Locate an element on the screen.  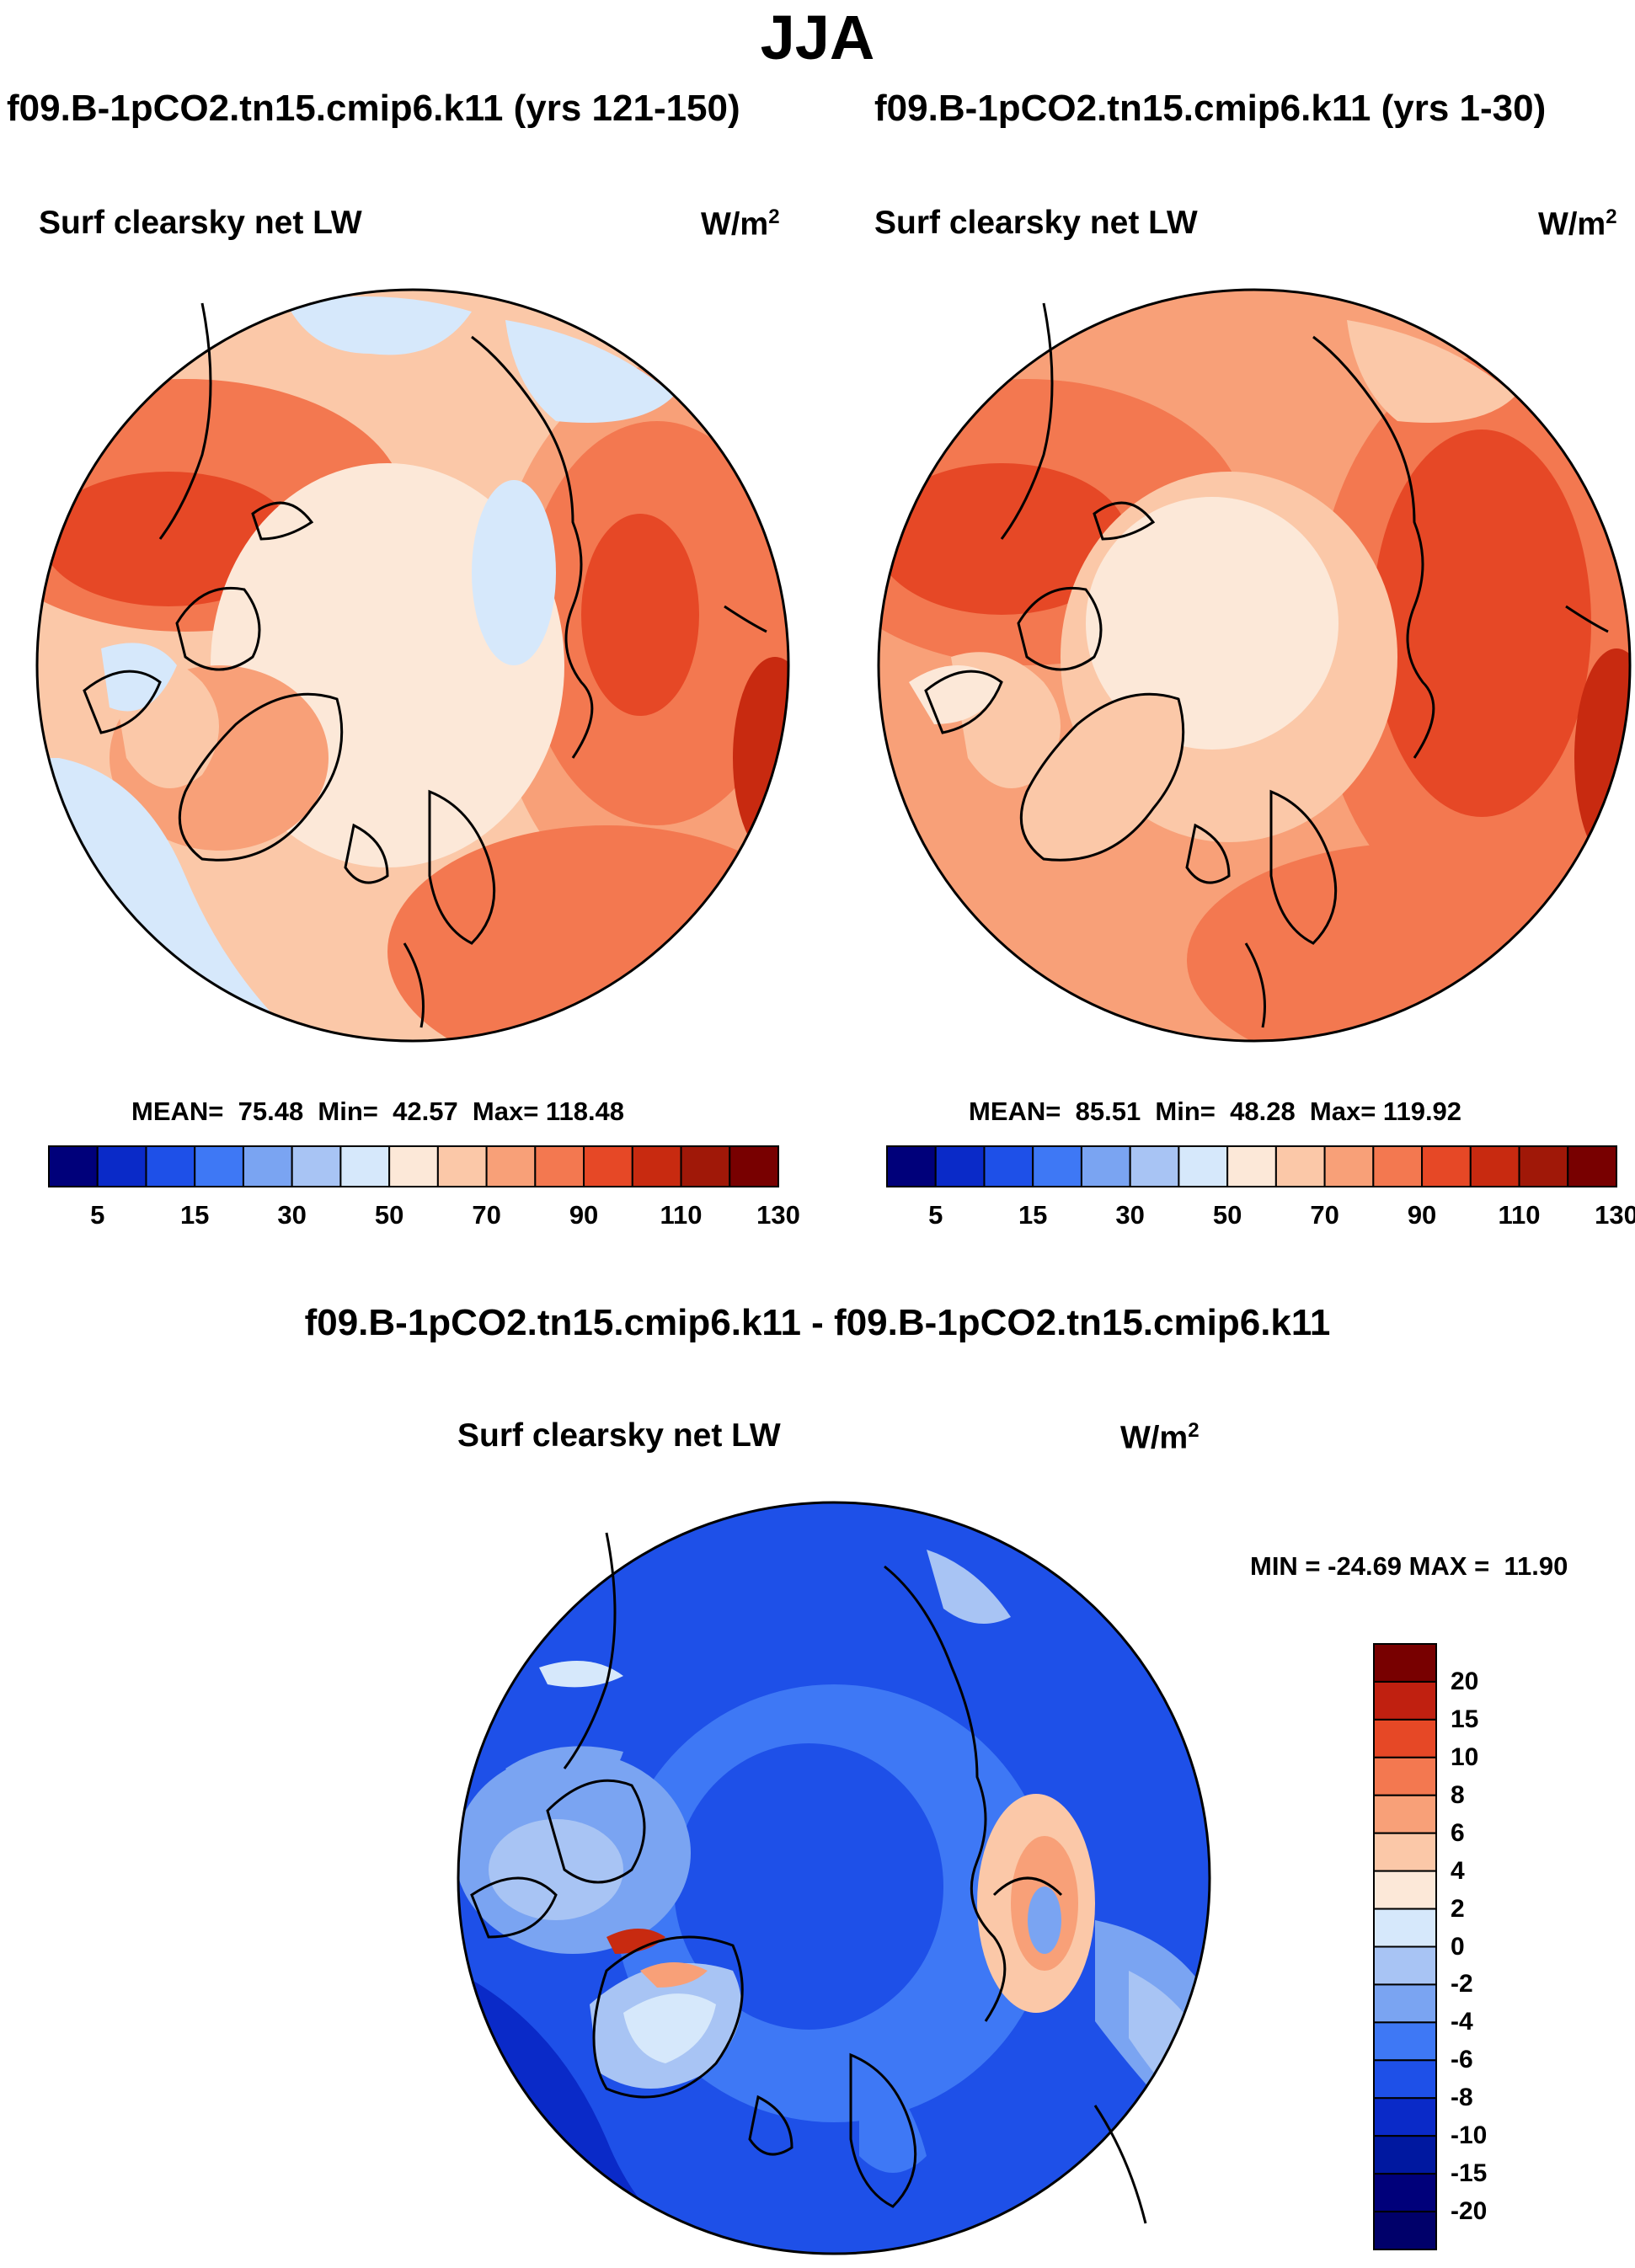
diff-colorbar-tick-label: 0 is located at coordinates (1458, 1946).